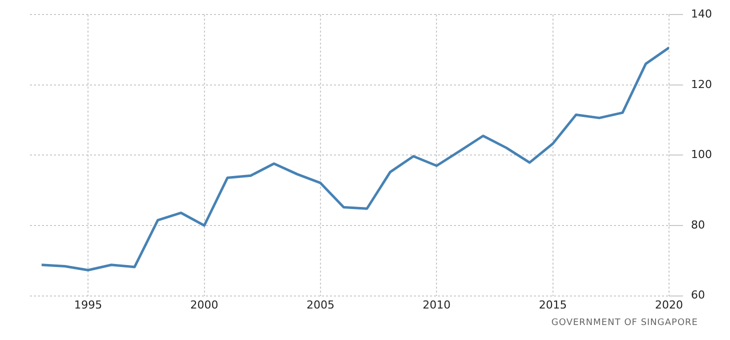 The height and width of the screenshot is (340, 730). What do you see at coordinates (669, 305) in the screenshot?
I see `x-tick-label: 2020` at bounding box center [669, 305].